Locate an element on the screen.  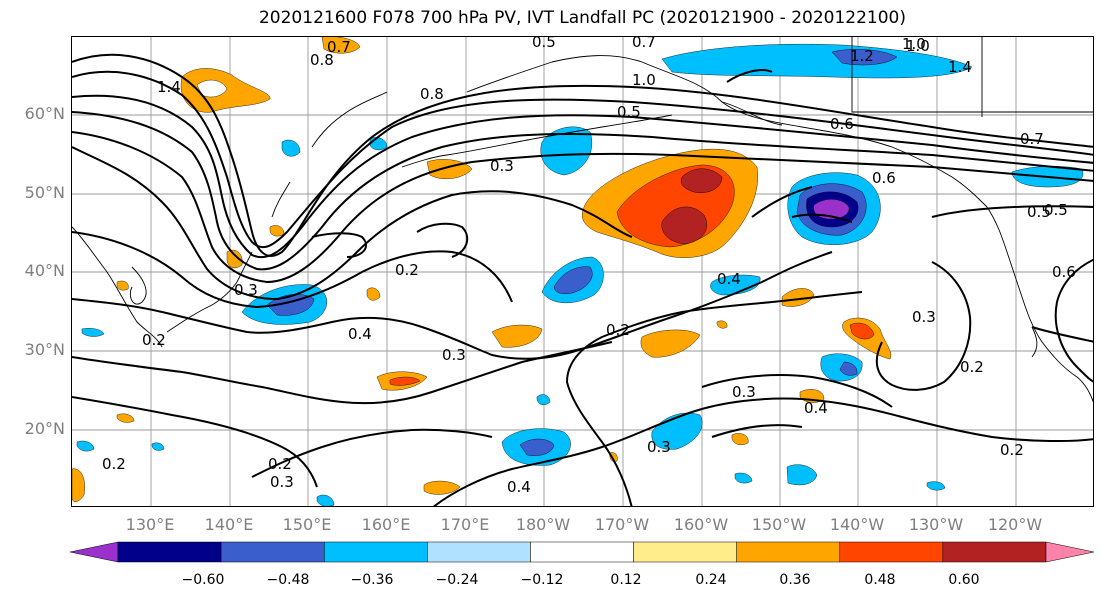
colorbar is located at coordinates (582, 552).